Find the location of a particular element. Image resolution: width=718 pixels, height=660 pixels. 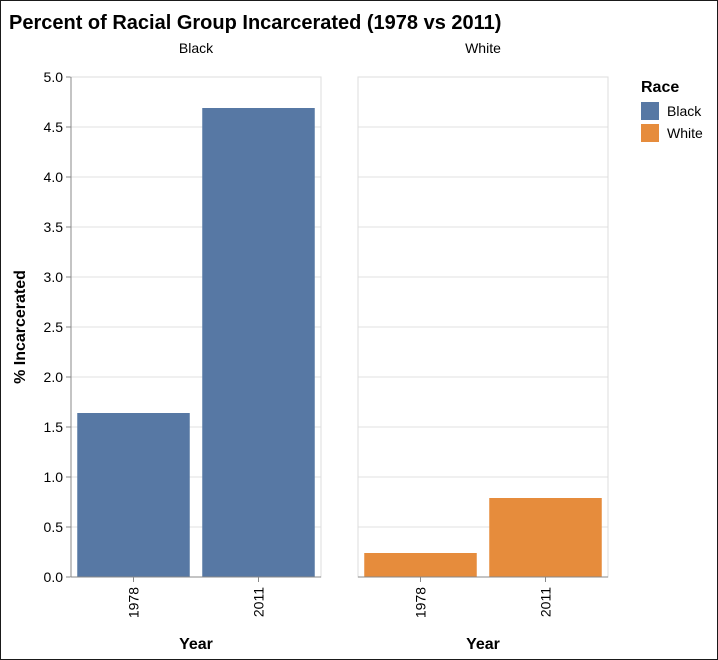

y-tick-label: 1.5 is located at coordinates (54, 427).